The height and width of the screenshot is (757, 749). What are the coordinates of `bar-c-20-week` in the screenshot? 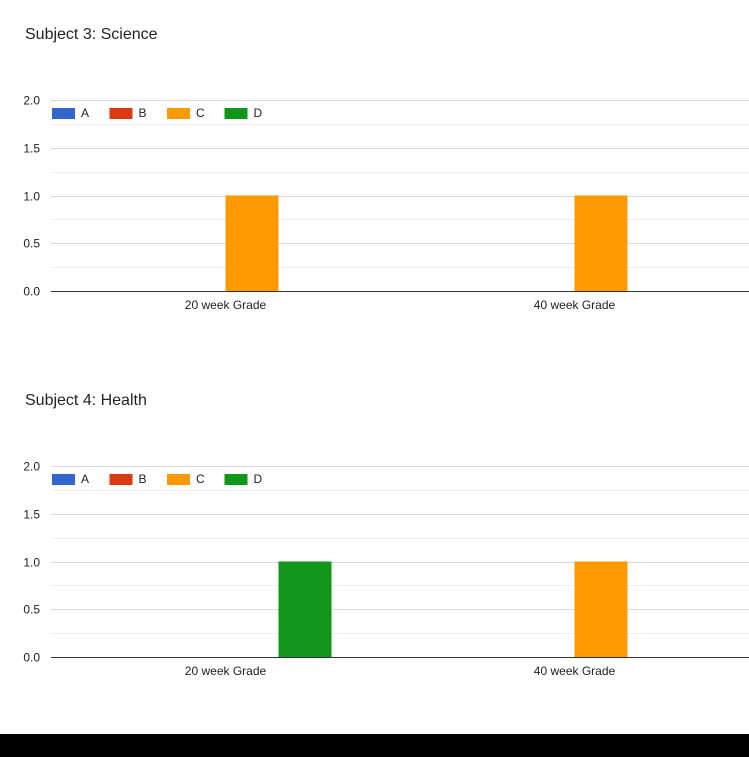 It's located at (252, 243).